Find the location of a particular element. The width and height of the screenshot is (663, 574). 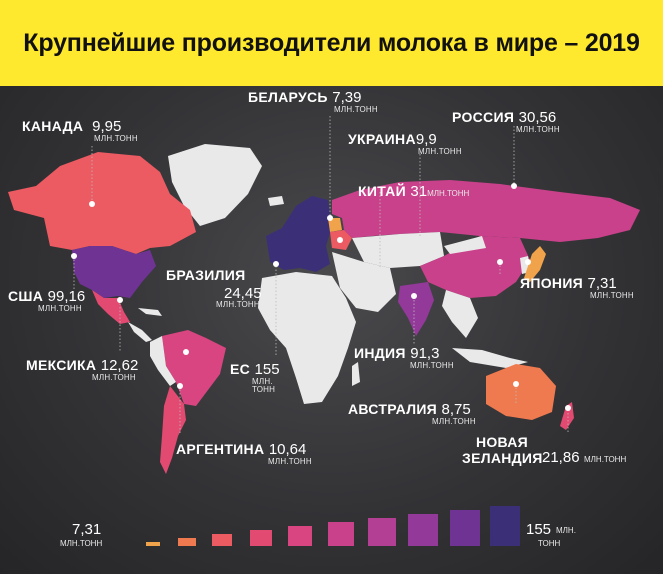

indonesia-land is located at coordinates (490, 358).